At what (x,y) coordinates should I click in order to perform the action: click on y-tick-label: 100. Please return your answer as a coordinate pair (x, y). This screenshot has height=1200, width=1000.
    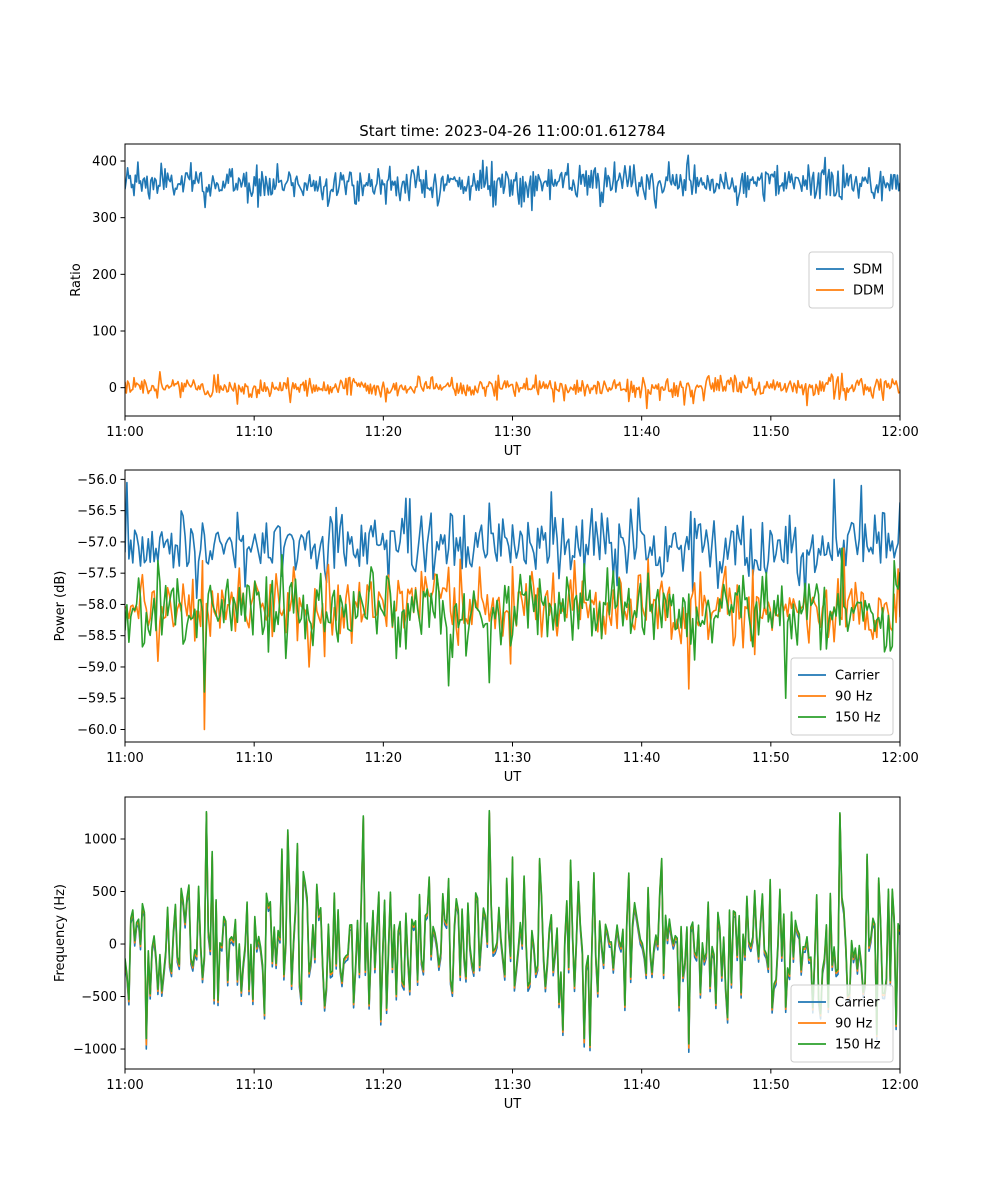
    Looking at the image, I should click on (104, 332).